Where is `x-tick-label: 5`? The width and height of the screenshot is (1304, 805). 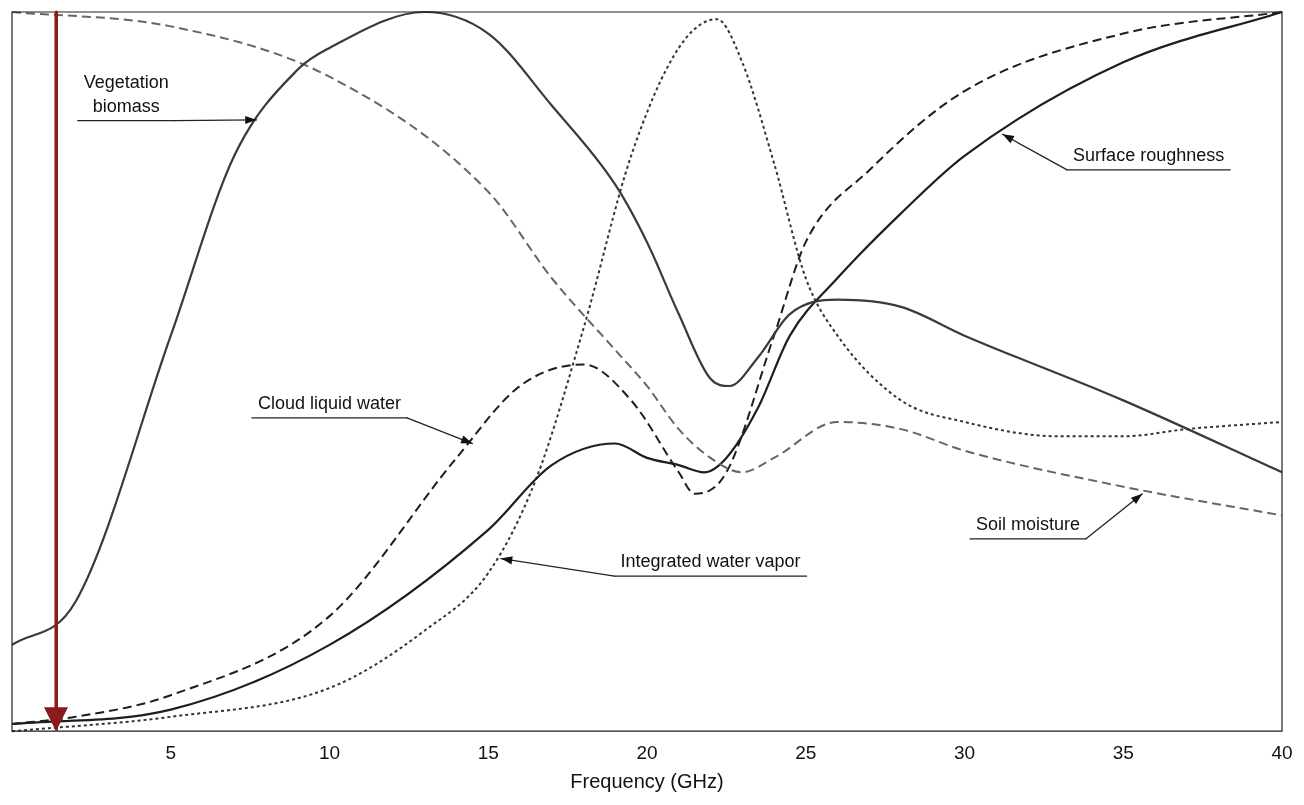
x-tick-label: 5 is located at coordinates (171, 752).